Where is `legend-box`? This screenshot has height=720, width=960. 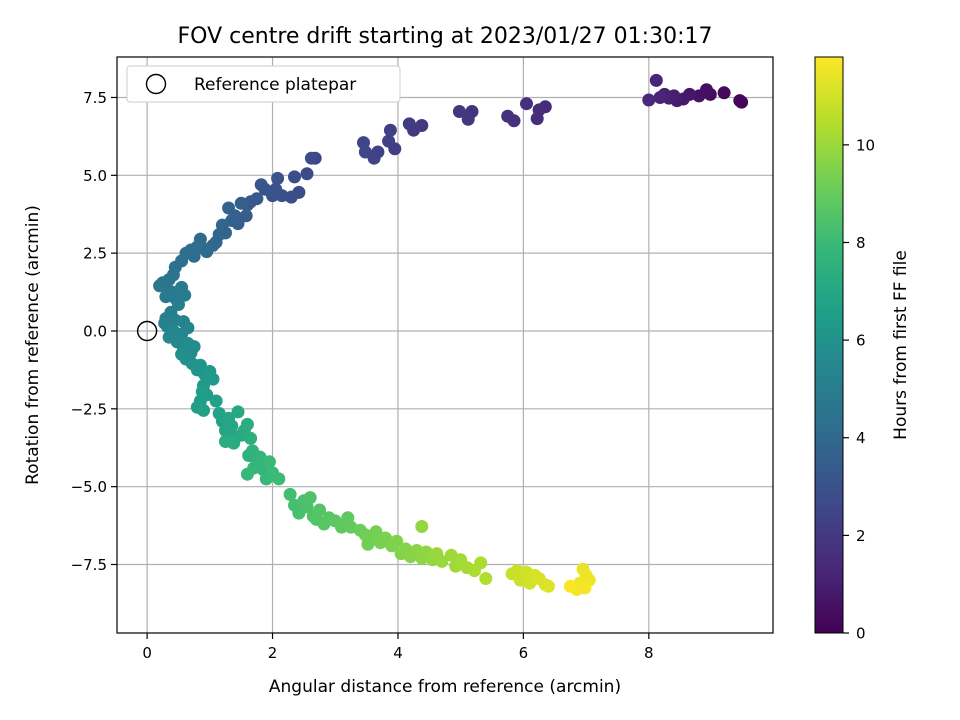
legend-box is located at coordinates (263, 84).